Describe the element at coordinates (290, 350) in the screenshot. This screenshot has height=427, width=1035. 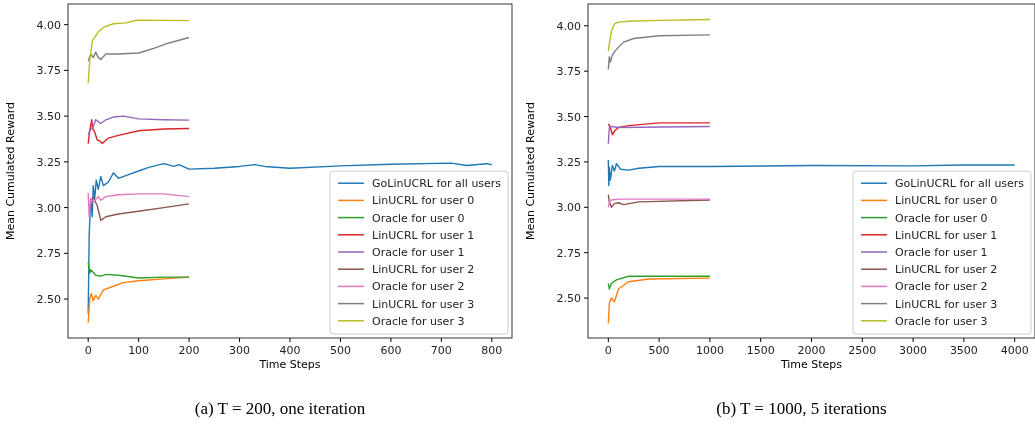
I see `x-tick-label: 400` at that location.